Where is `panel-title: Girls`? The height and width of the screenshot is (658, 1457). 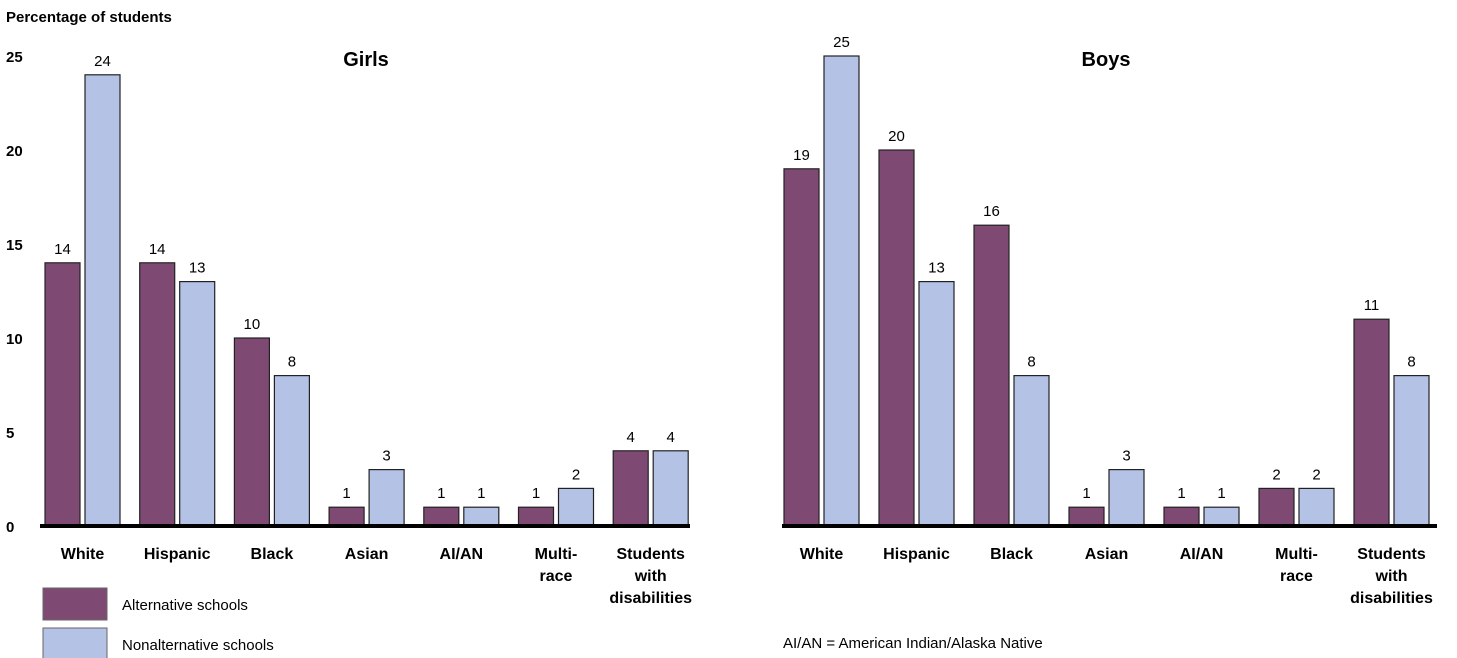
panel-title: Girls is located at coordinates (366, 60).